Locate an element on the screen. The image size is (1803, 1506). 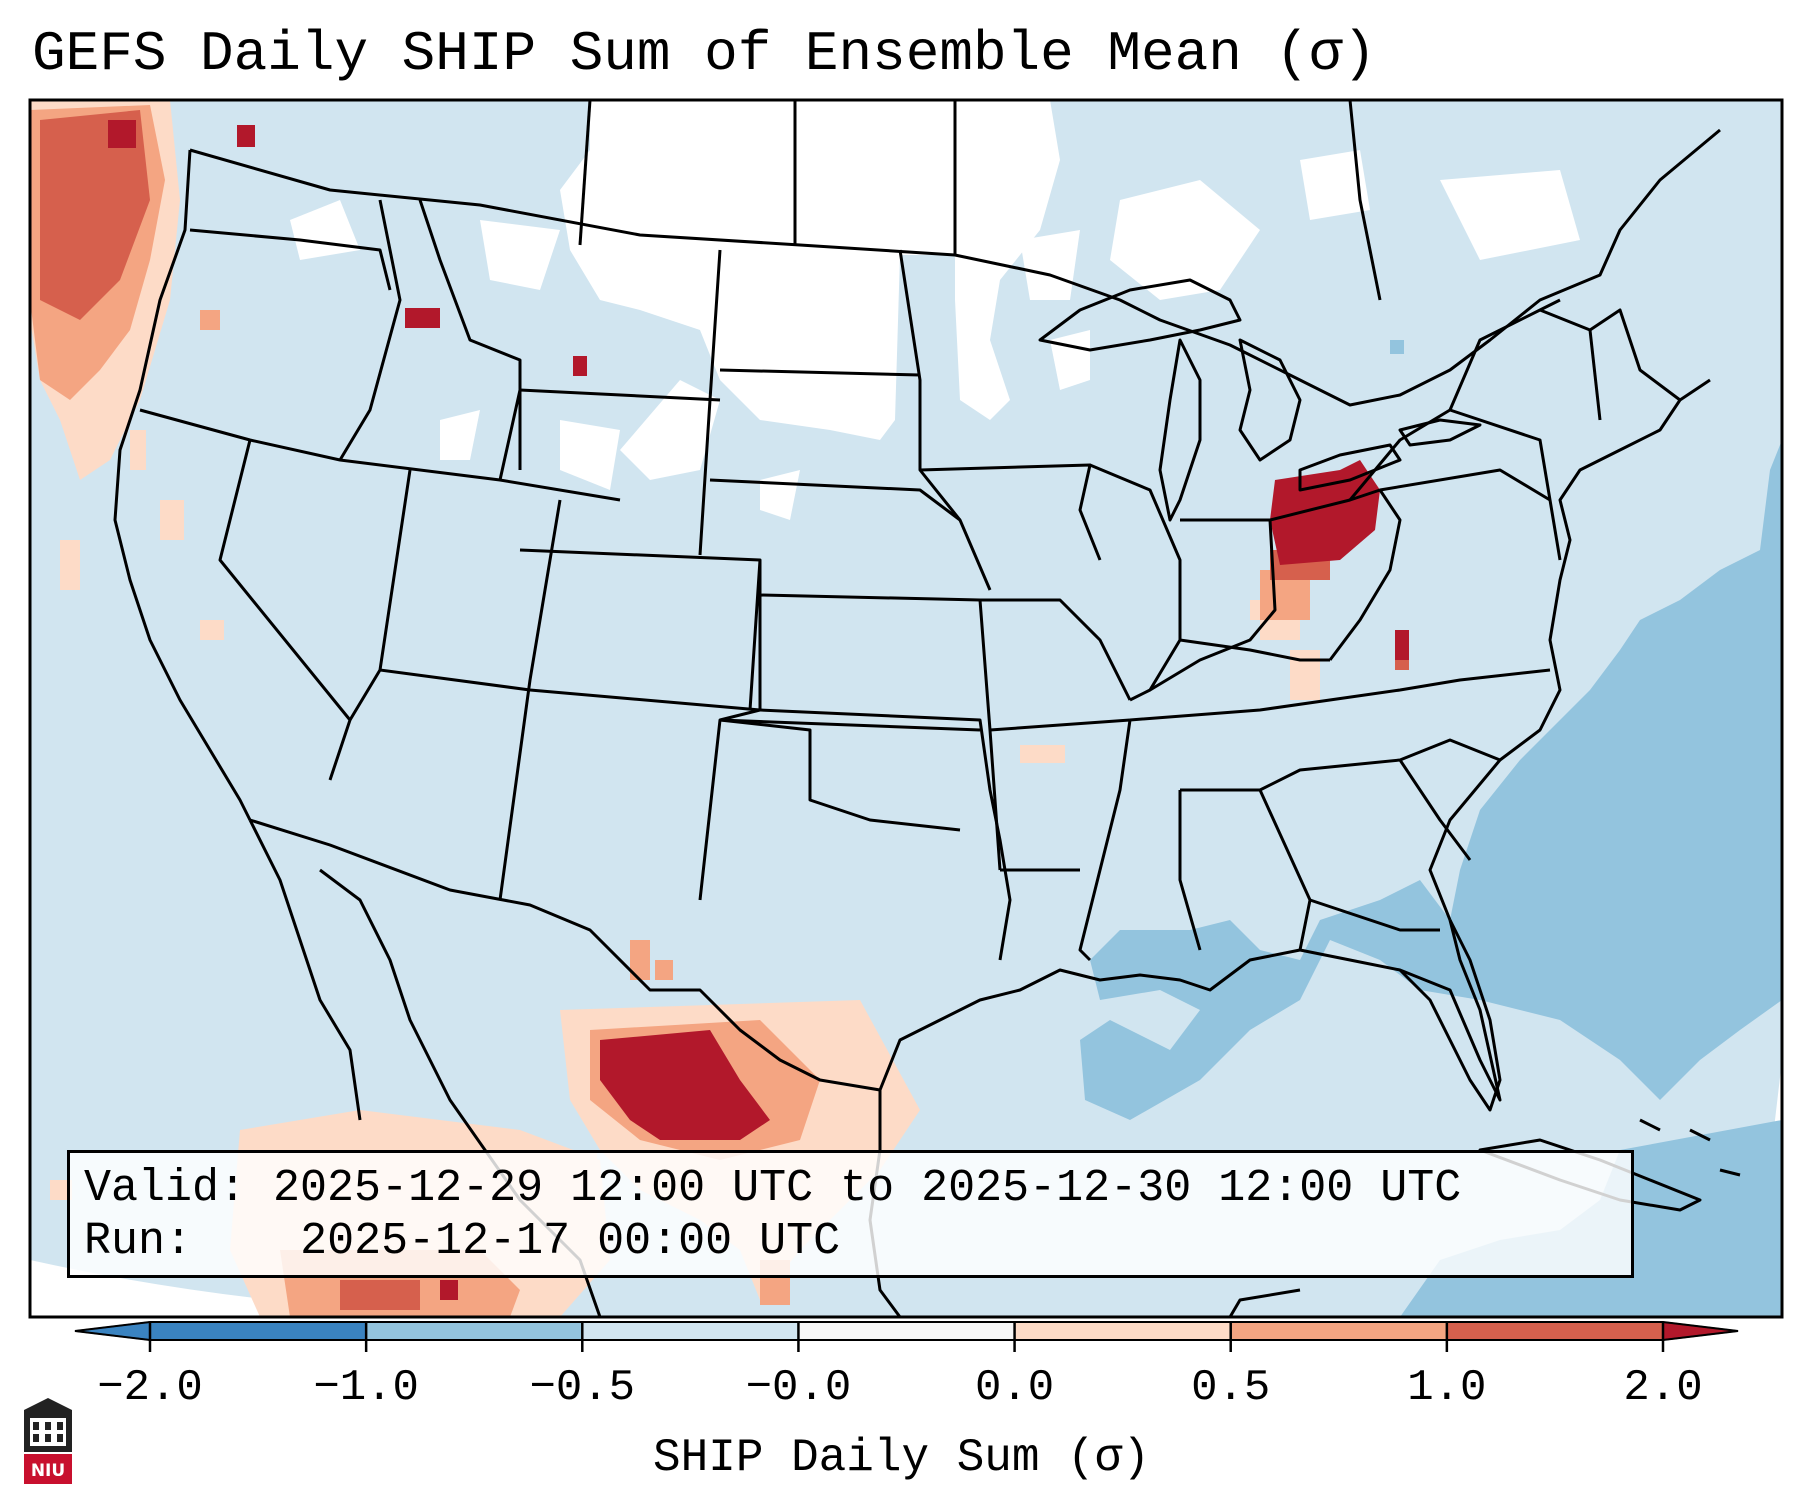
colorbar-tick-label: 2.0 is located at coordinates (1663, 1388).